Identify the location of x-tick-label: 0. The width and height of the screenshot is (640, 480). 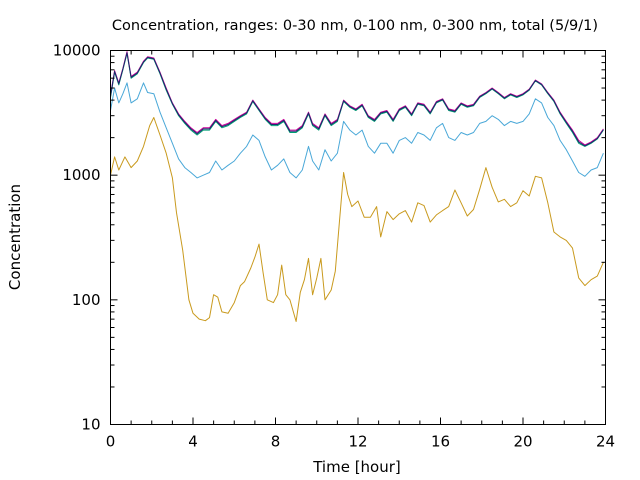
(111, 442).